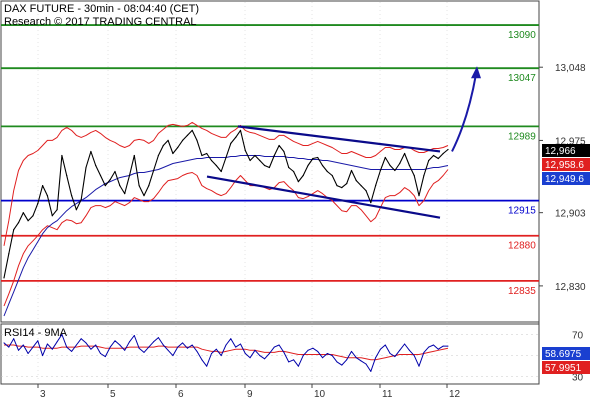  What do you see at coordinates (563, 354) in the screenshot?
I see `last-rsi-tag-label: 58.6975` at bounding box center [563, 354].